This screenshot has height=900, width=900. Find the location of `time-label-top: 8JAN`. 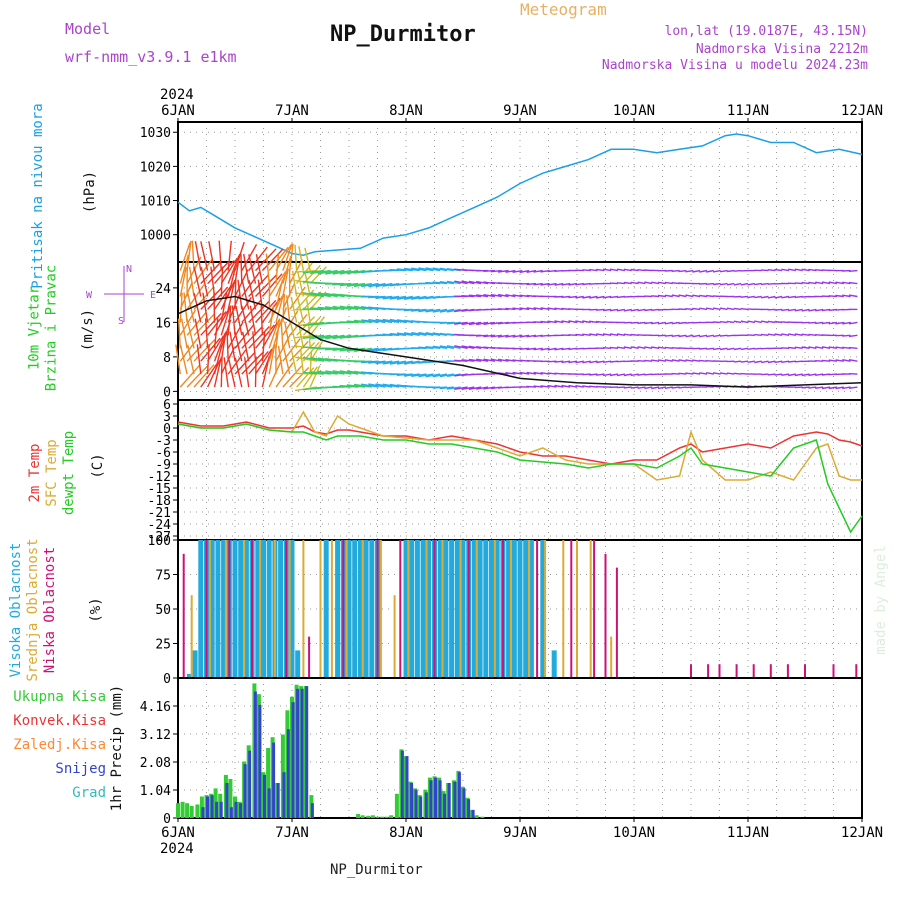

time-label-top: 8JAN is located at coordinates (406, 111).